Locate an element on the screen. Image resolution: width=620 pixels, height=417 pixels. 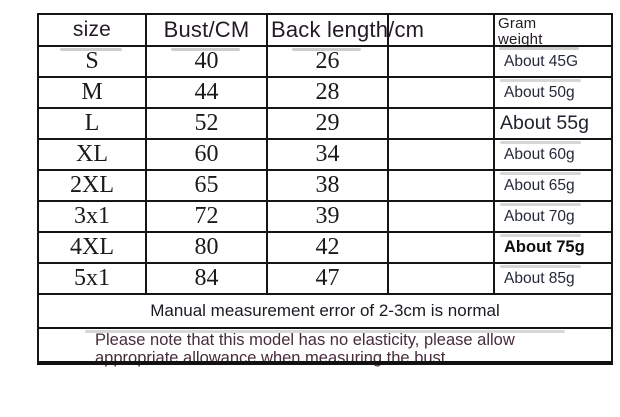
gram-weight-cell: About 85g is located at coordinates (553, 279).